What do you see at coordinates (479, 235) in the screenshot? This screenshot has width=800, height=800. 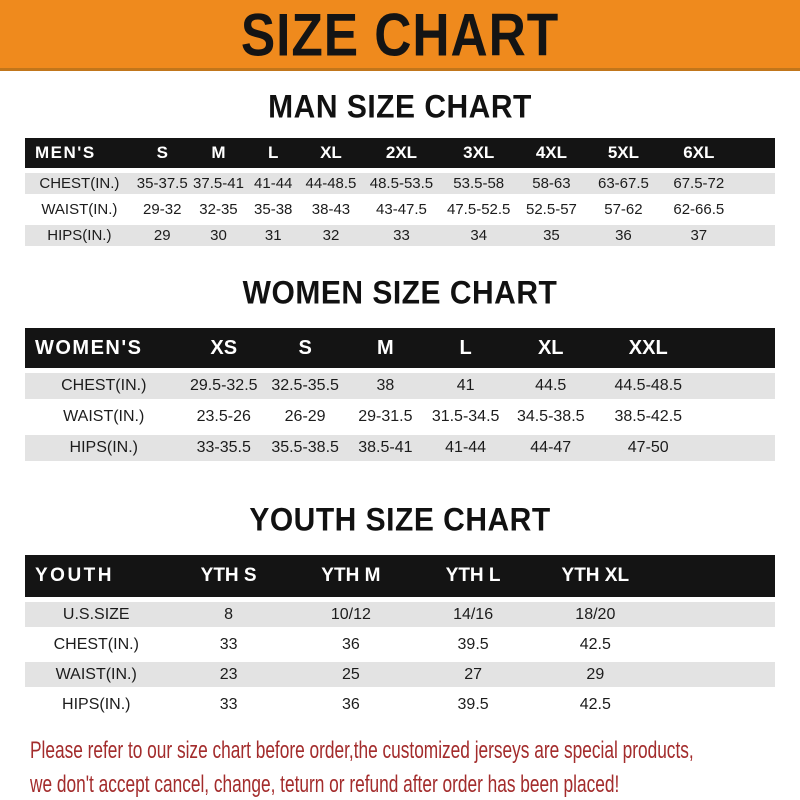 I see `size-cell: 34` at bounding box center [479, 235].